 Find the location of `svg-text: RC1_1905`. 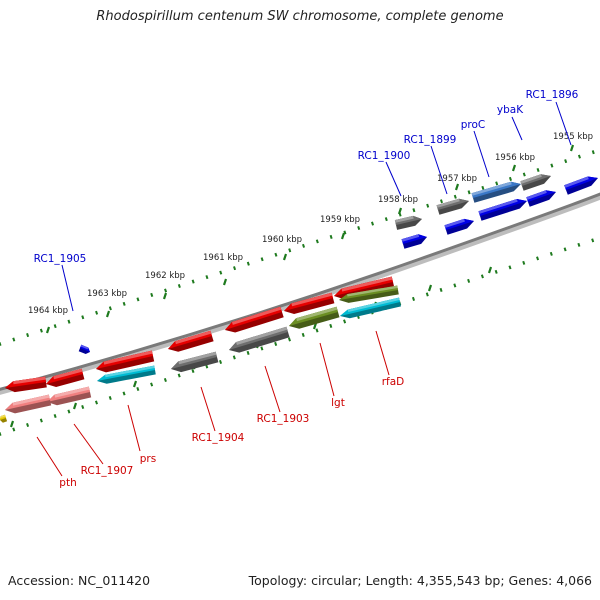

svg-text: RC1_1905 is located at coordinates (60, 259).